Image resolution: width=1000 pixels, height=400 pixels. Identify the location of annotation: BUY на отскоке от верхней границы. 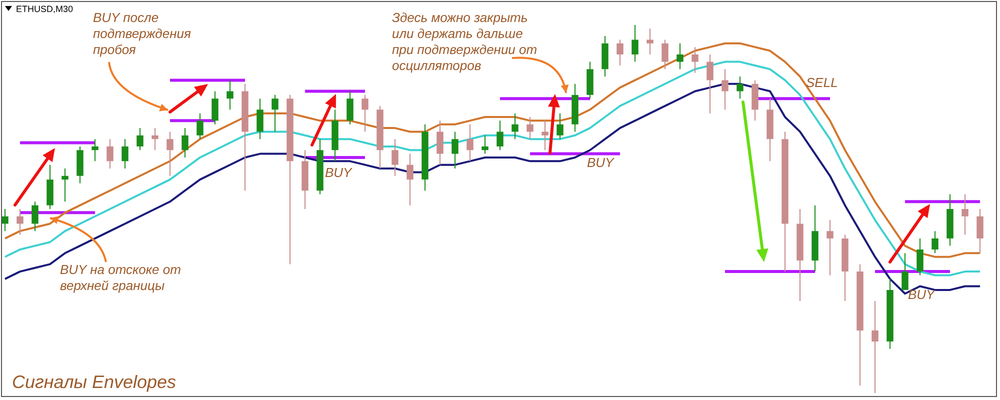
(121, 278).